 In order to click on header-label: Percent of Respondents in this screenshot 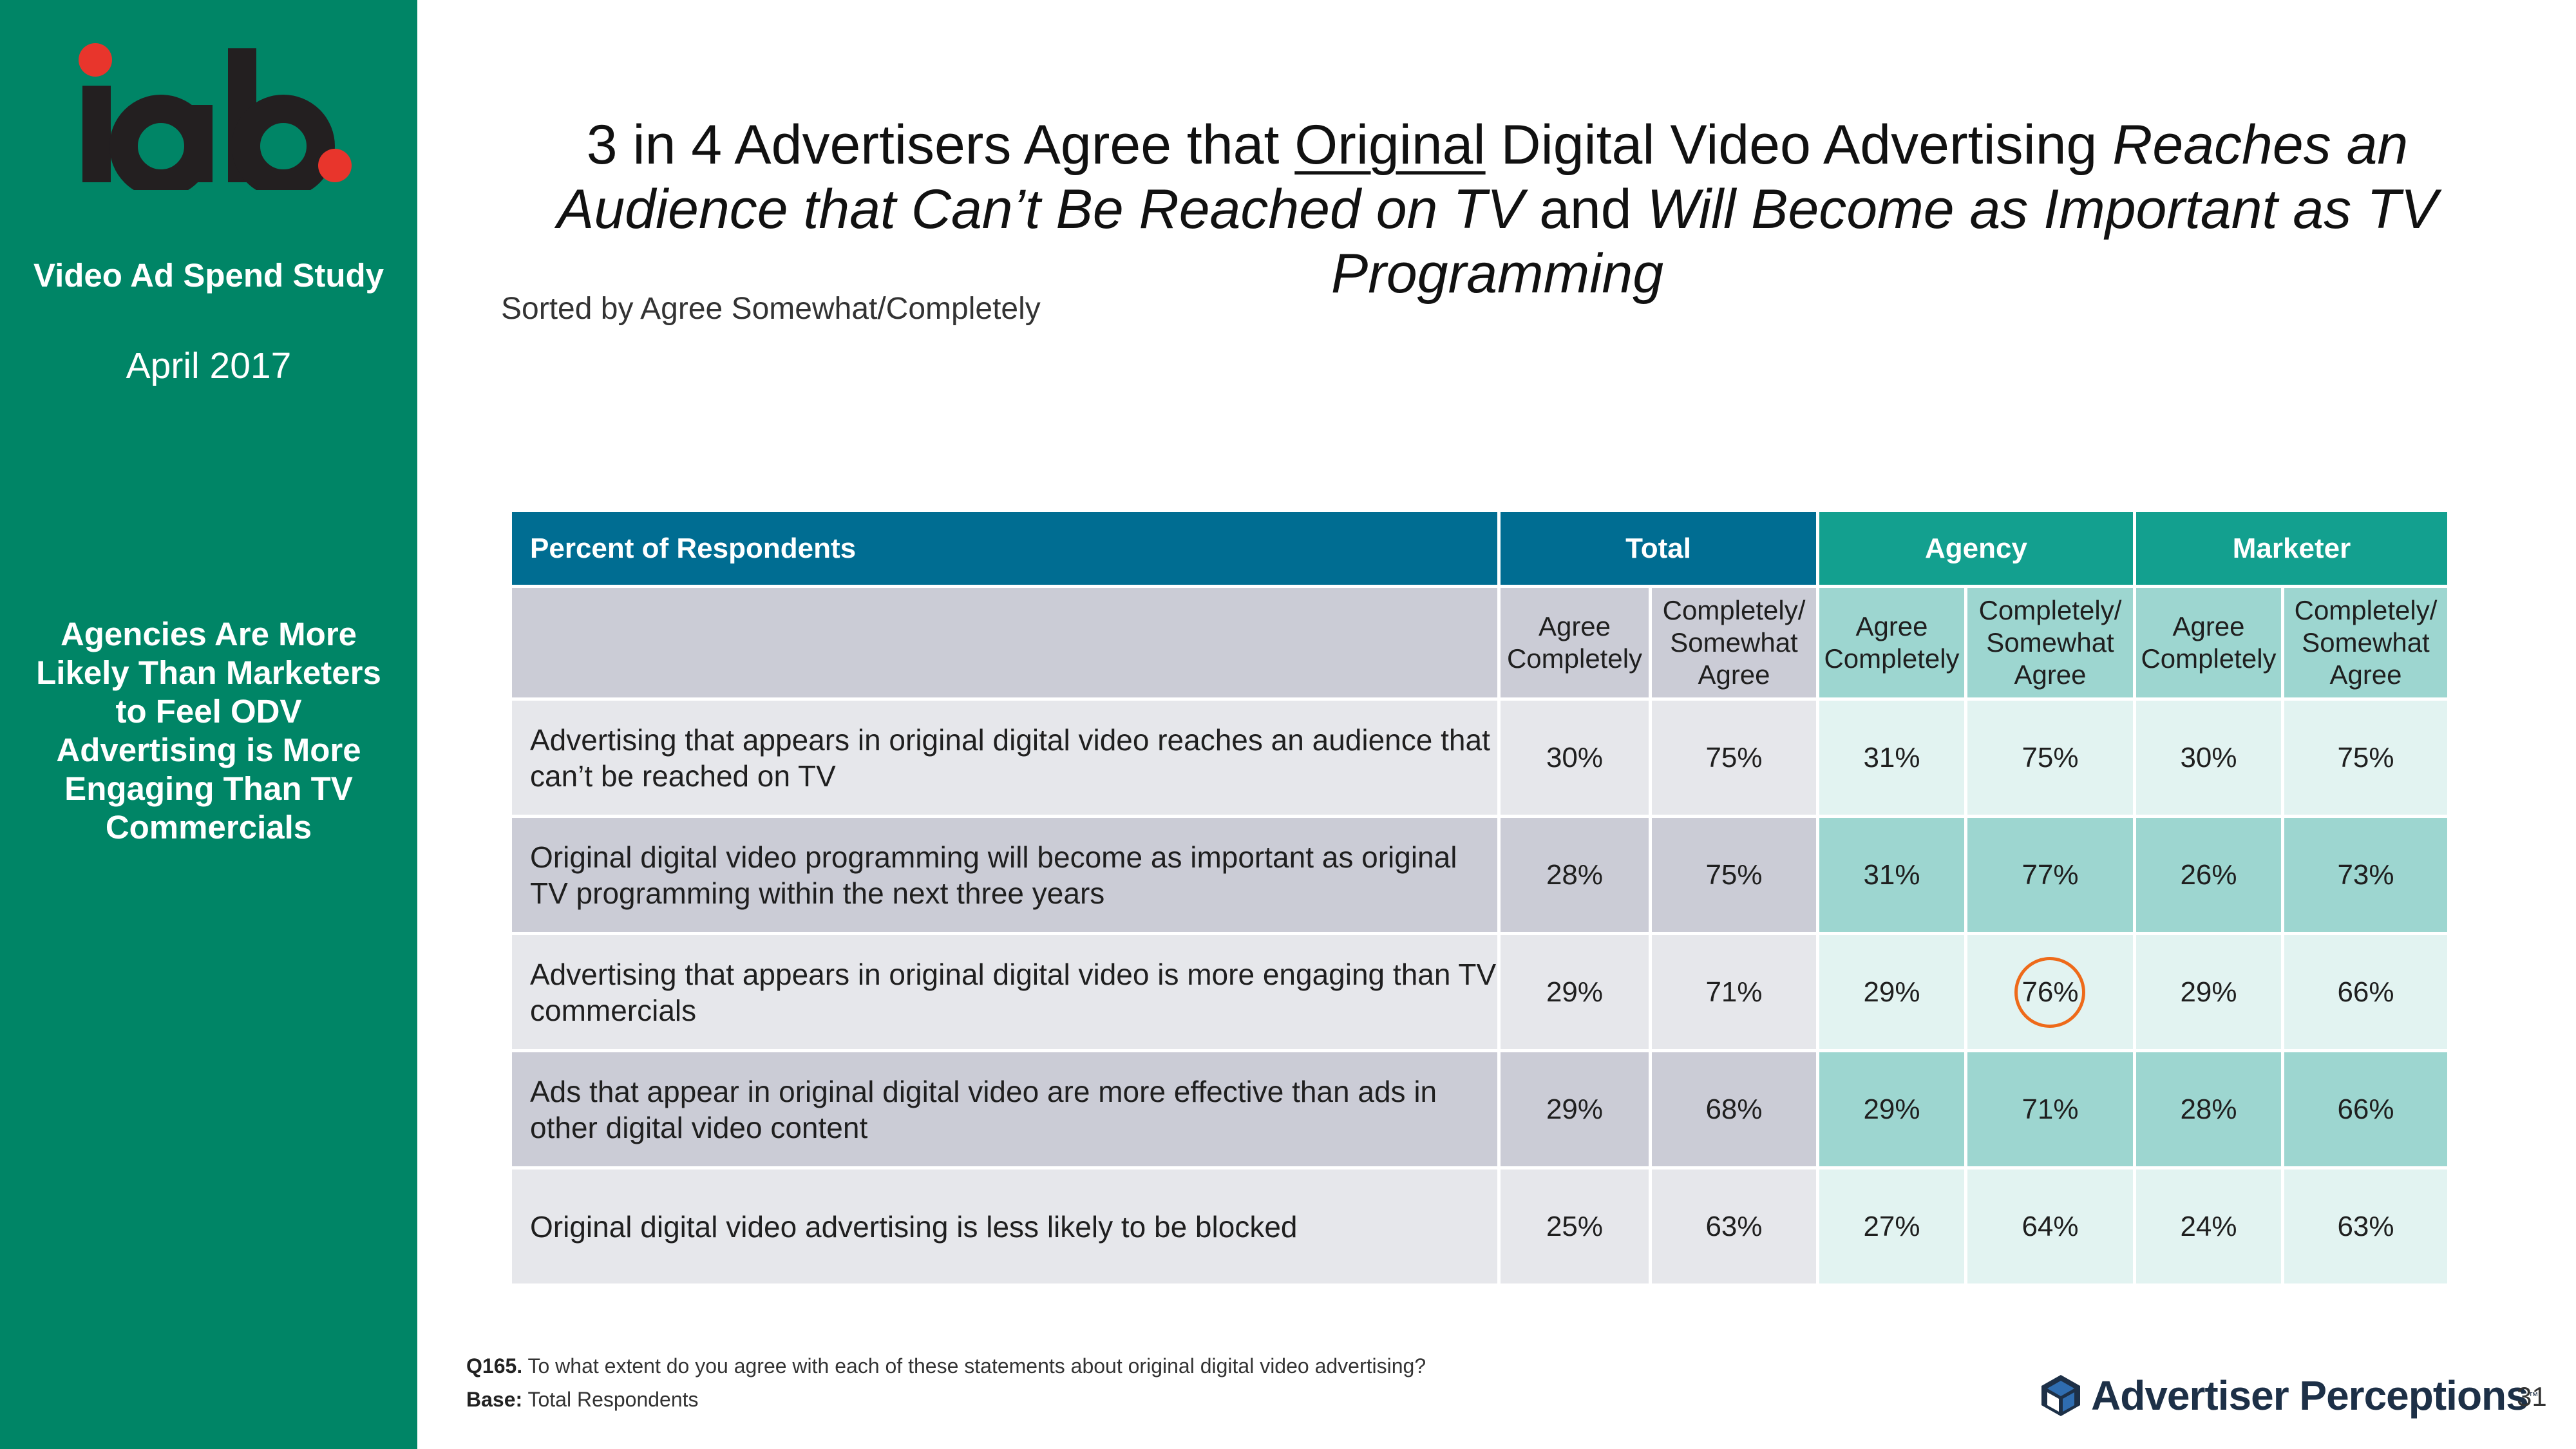, I will do `click(1007, 550)`.